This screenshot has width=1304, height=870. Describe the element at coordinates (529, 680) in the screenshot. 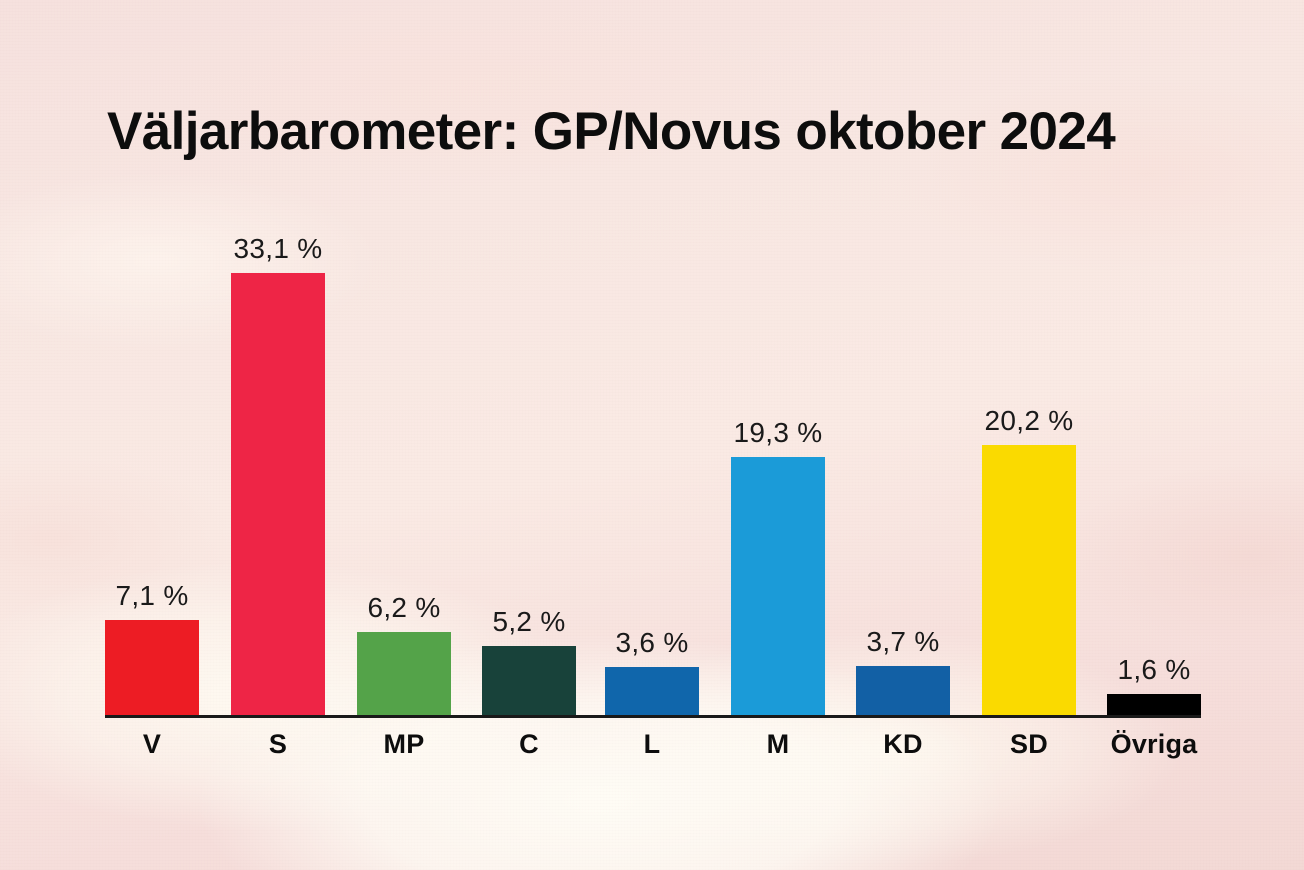

I see `bar-c` at that location.